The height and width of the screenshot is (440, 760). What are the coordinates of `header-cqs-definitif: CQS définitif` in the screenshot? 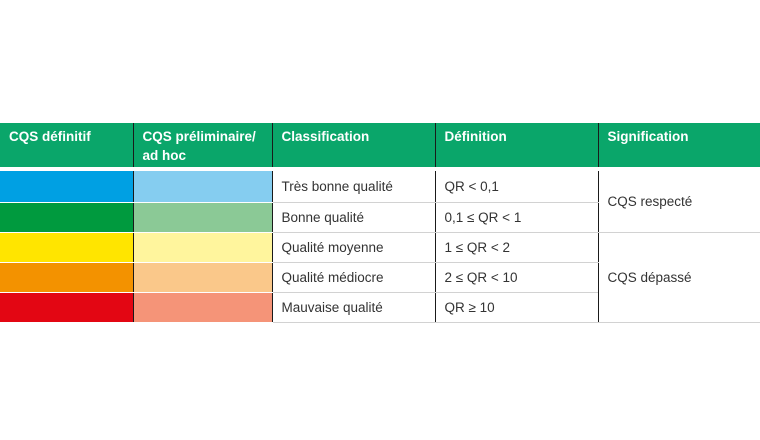 It's located at (66, 146).